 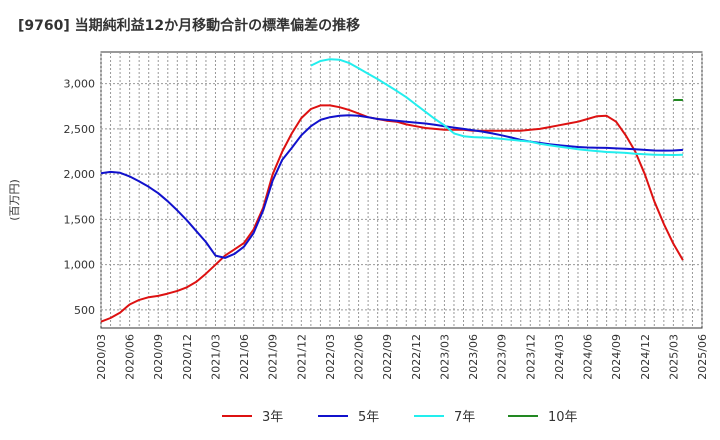 What do you see at coordinates (273, 357) in the screenshot?
I see `x-tick-label: 2021/09` at bounding box center [273, 357].